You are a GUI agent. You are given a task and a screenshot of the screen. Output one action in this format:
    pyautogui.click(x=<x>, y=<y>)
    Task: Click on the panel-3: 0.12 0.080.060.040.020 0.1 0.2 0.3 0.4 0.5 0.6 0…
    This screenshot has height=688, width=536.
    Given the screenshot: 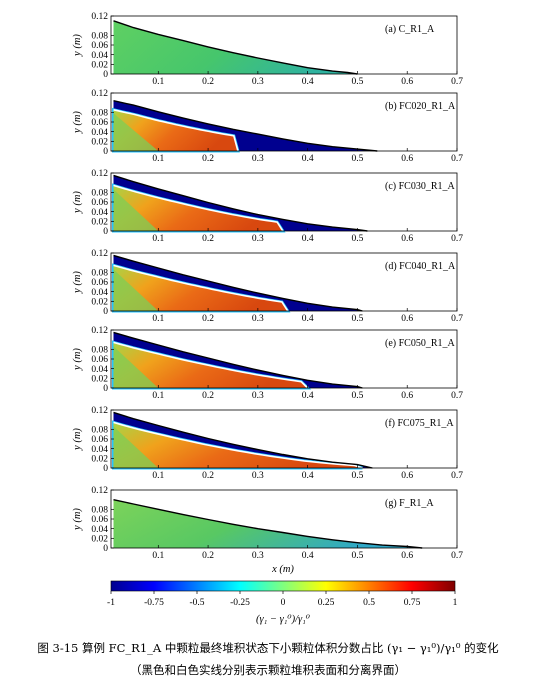 What is the action you would take?
    pyautogui.click(x=267, y=206)
    